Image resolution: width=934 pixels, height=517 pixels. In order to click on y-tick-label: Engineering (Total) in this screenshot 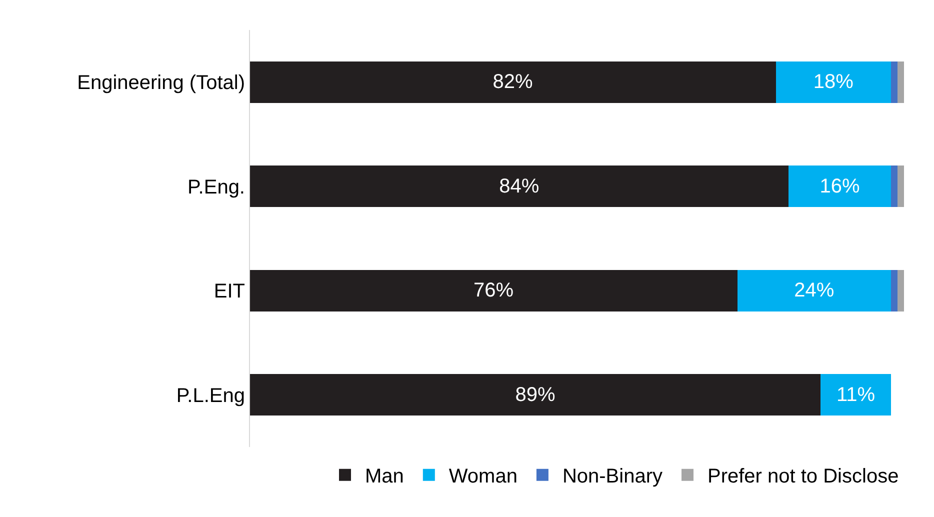, I will do `click(161, 83)`.